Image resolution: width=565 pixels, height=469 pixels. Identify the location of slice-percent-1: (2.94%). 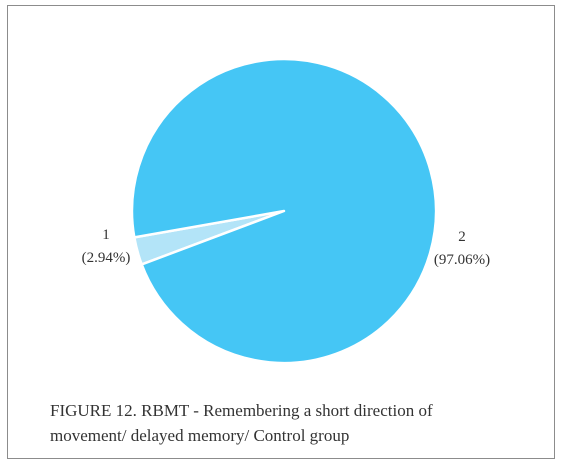
(106, 258).